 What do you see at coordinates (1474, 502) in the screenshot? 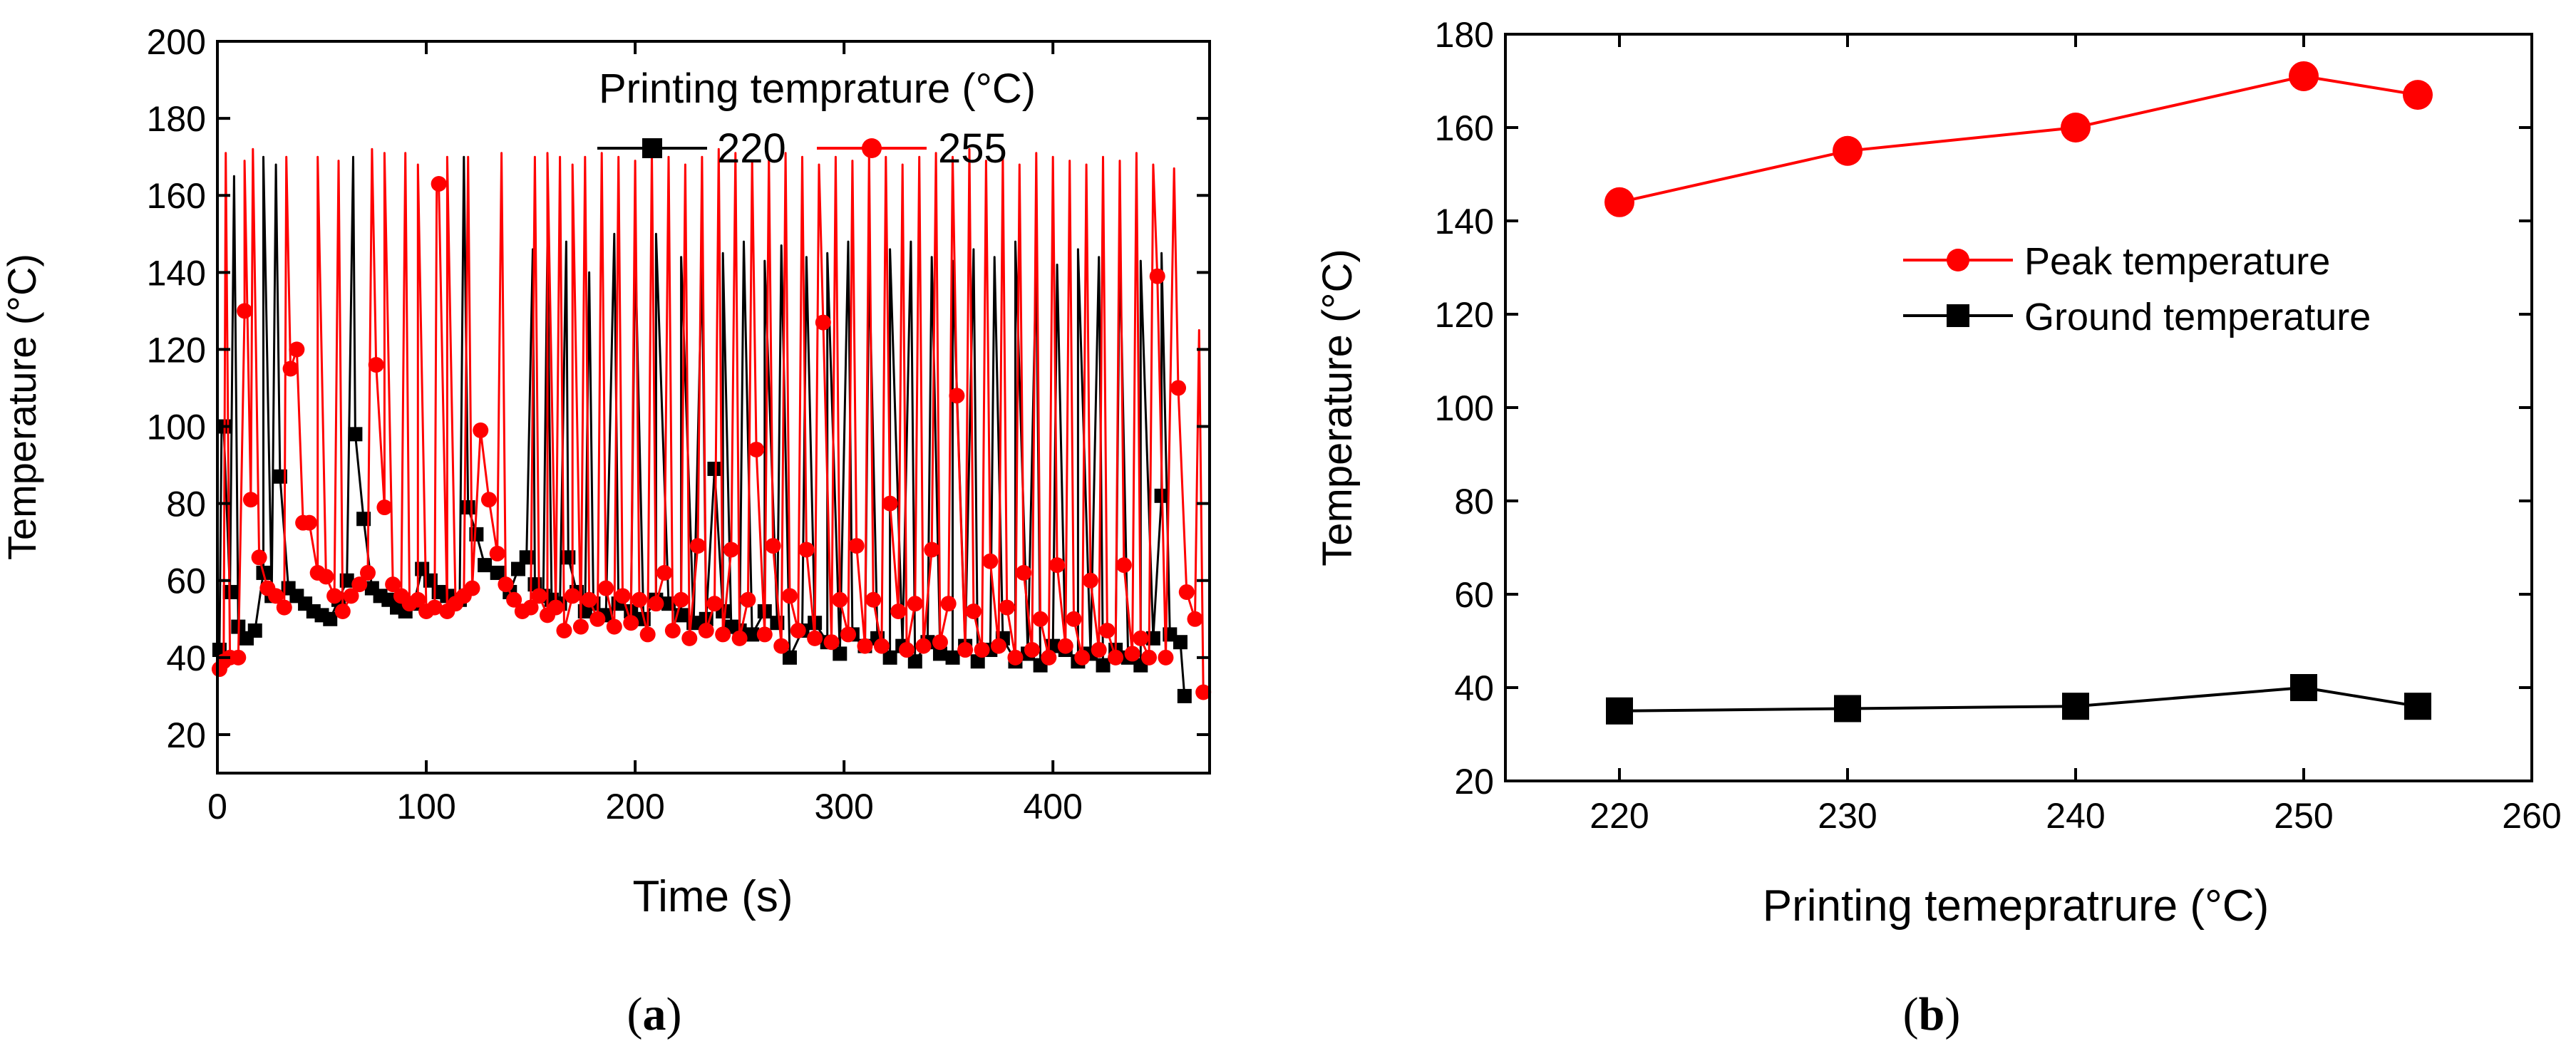
I see `y-tick-label-b: 80` at bounding box center [1474, 502].